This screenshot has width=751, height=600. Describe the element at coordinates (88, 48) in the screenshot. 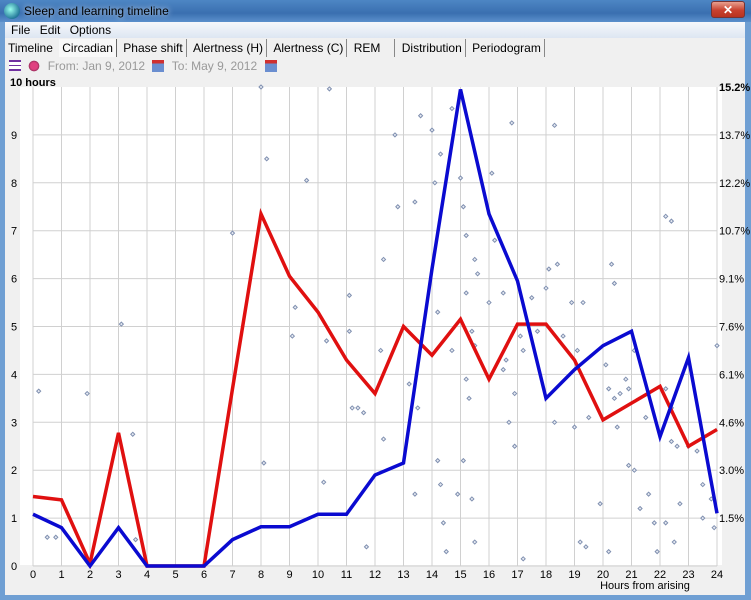

I see `tab-circadian: Circadian` at that location.